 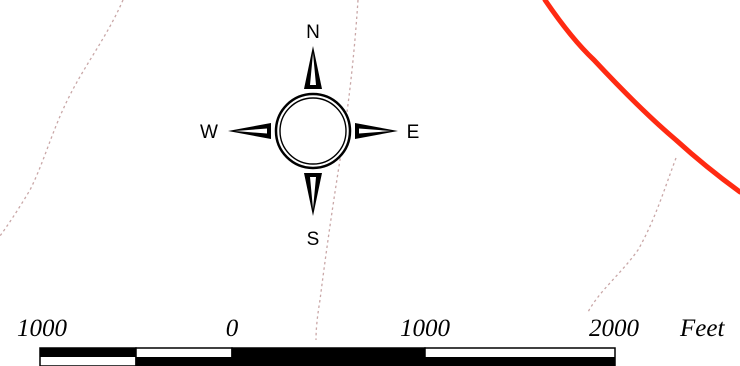 What do you see at coordinates (376, 131) in the screenshot?
I see `east-point-icon` at bounding box center [376, 131].